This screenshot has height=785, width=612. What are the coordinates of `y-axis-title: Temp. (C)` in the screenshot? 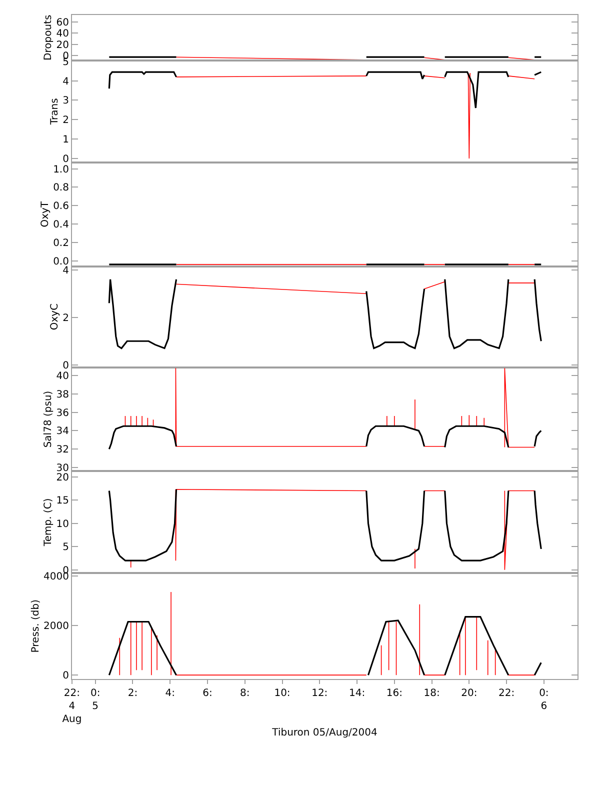 It's located at (48, 523).